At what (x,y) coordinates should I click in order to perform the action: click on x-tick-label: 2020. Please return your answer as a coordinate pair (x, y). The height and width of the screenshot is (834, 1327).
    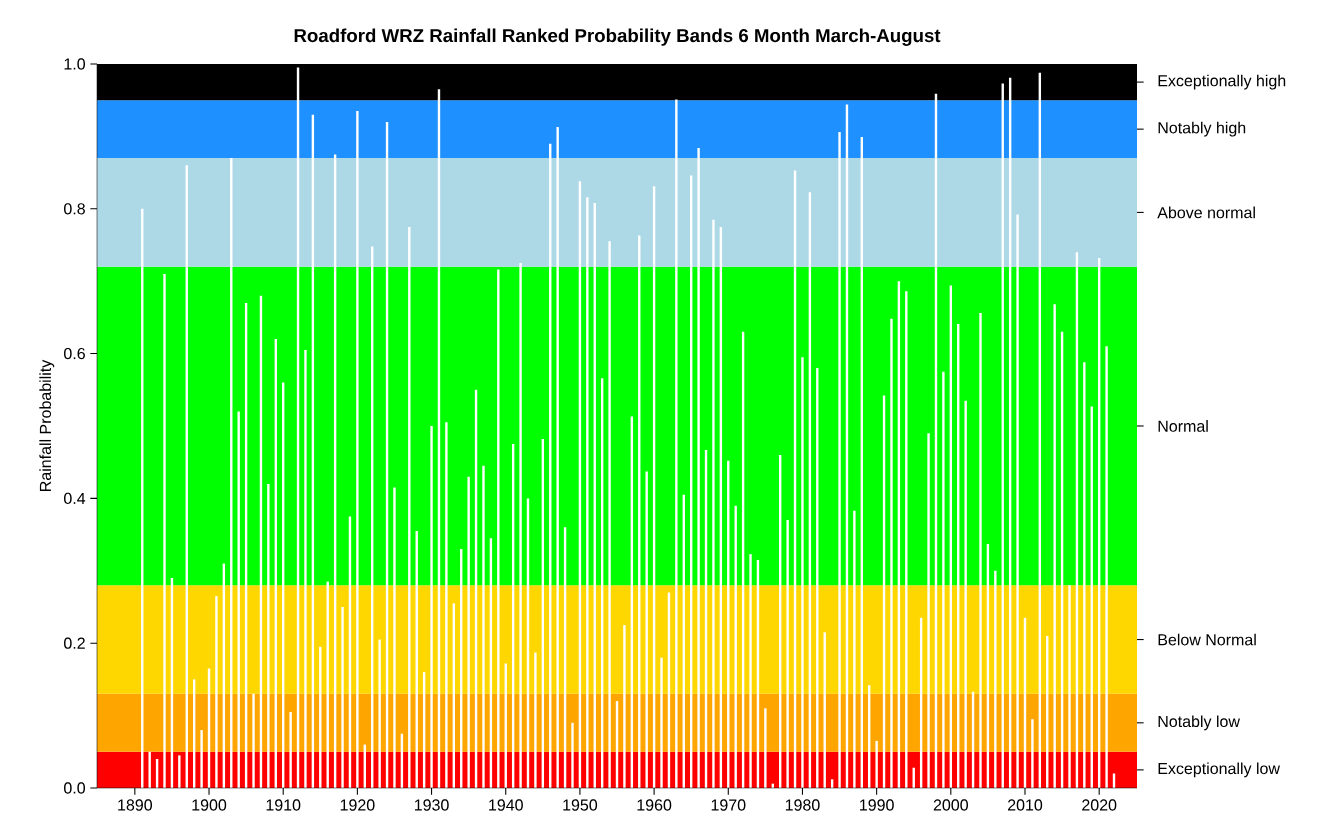
    Looking at the image, I should click on (1099, 805).